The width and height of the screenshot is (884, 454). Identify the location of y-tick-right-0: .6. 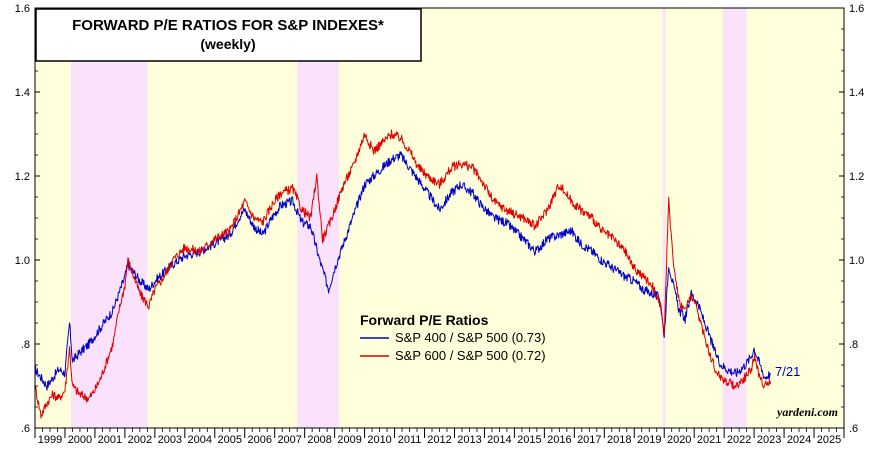
(853, 429).